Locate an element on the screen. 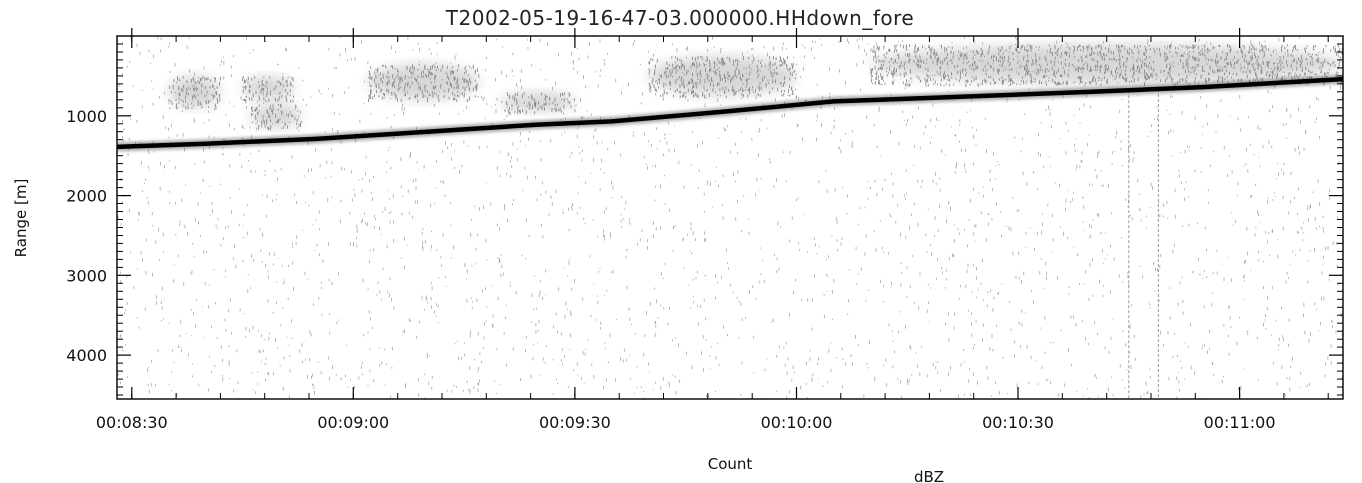  surface-return-line is located at coordinates (730, 113).